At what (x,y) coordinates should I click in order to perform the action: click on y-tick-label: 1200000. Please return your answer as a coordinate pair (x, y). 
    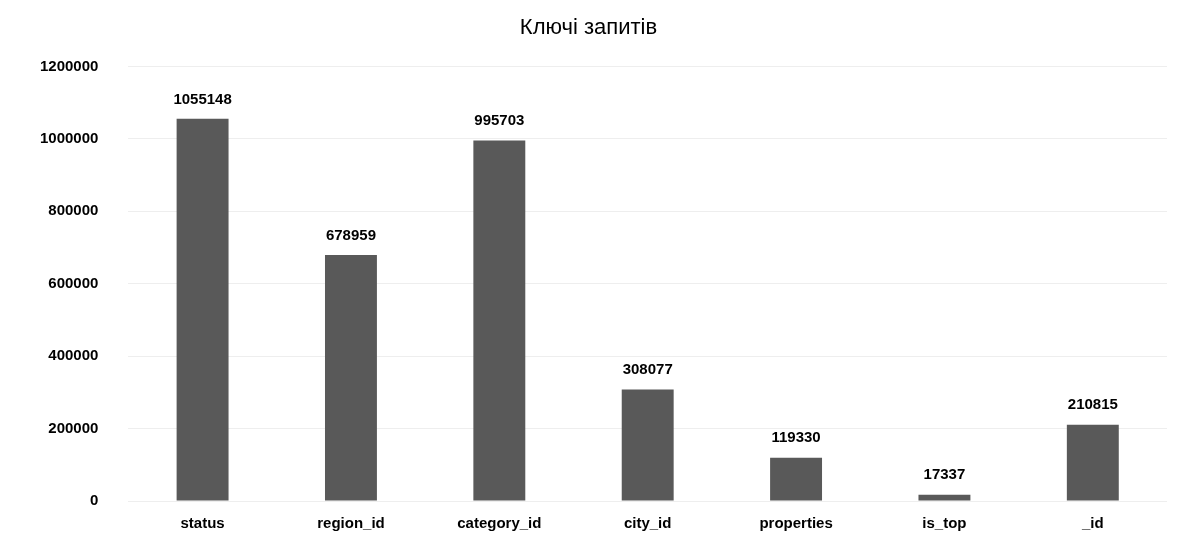
    Looking at the image, I should click on (69, 65).